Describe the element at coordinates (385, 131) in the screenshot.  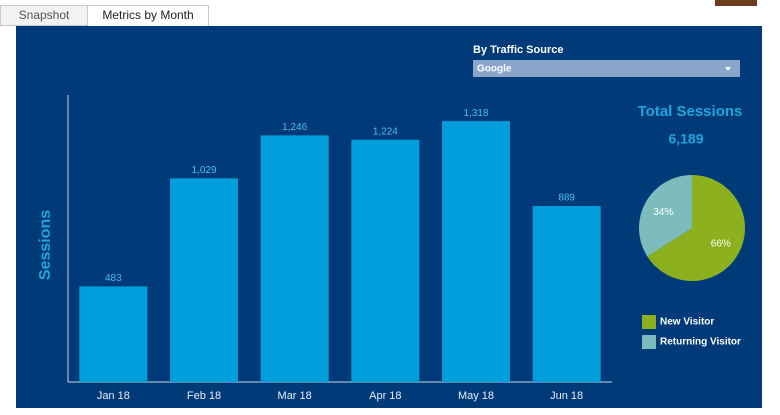
I see `bar-value-label: 1,224` at that location.